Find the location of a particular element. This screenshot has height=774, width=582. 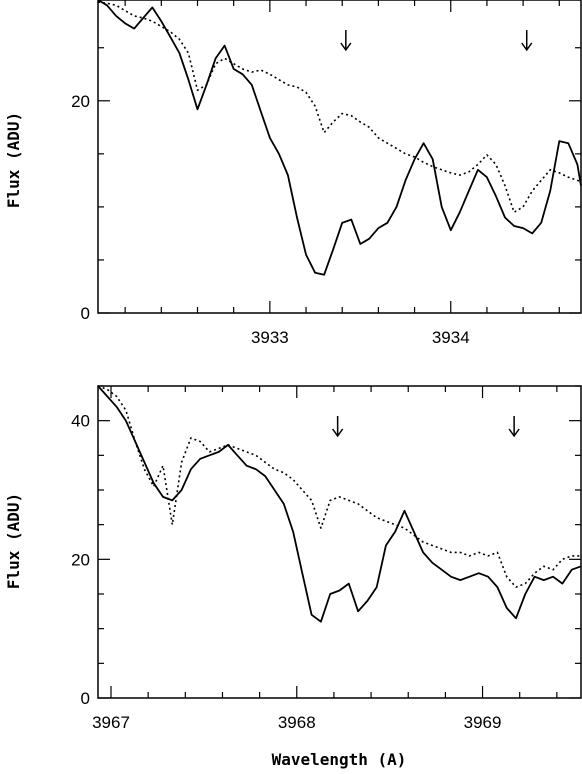

bottom-ylabel: Flux (ADU) is located at coordinates (13, 541).